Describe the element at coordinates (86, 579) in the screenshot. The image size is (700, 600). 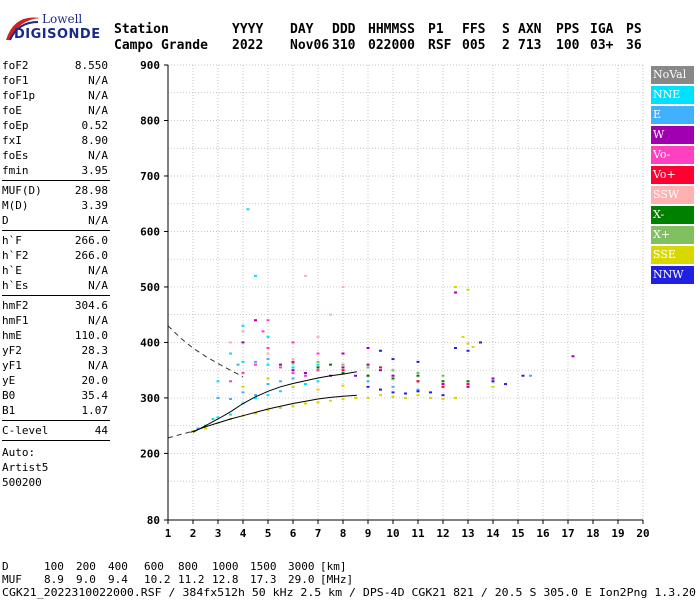
I see `footer-muf-value: 9.0` at that location.